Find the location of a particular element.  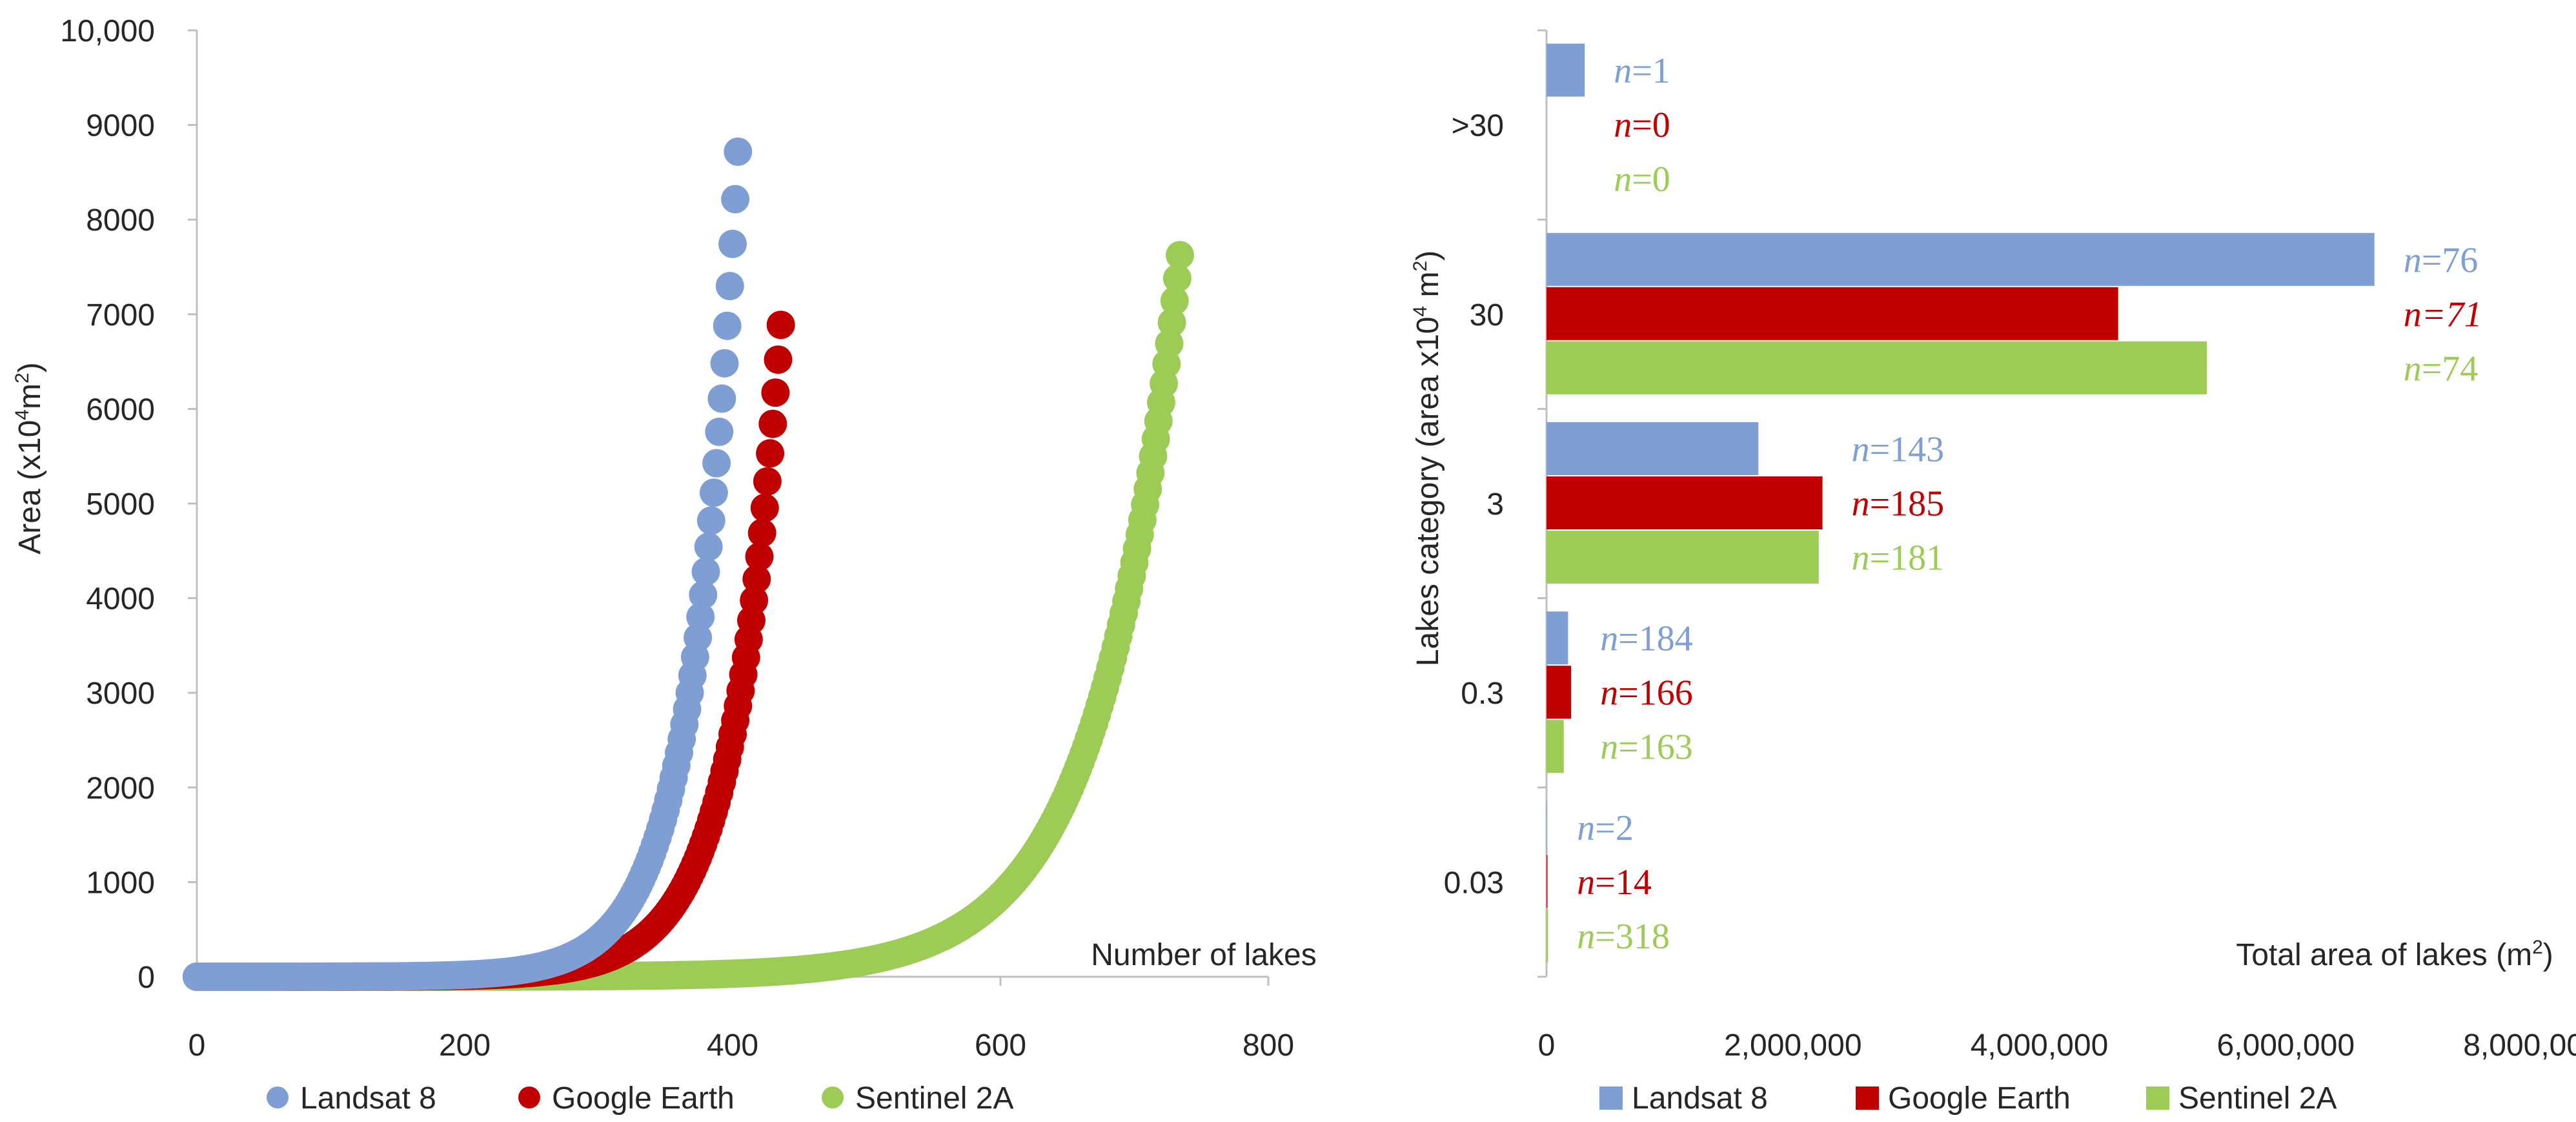

n-label-value: =71 is located at coordinates (2452, 314).